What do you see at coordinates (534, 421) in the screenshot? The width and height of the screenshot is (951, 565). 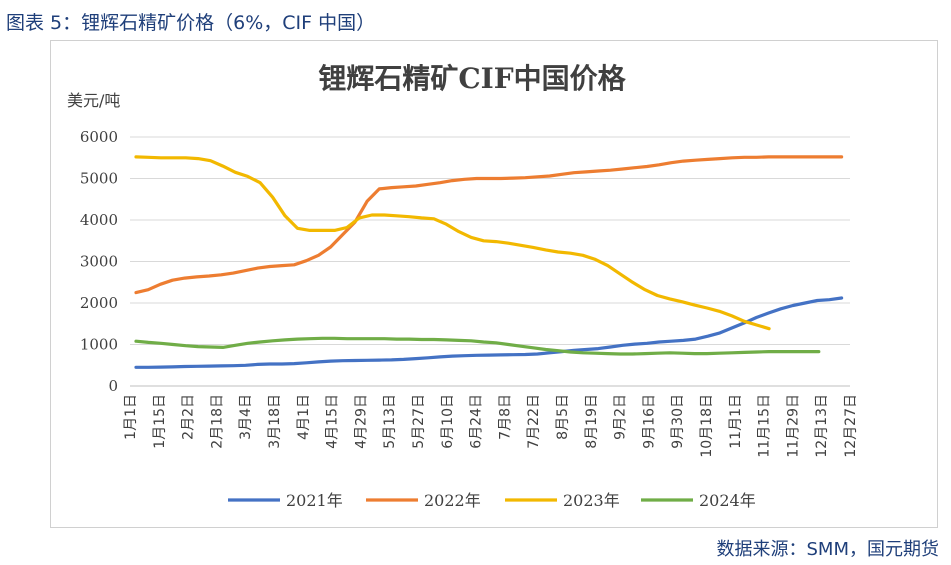 I see `x-tick-label: 7月22日` at bounding box center [534, 421].